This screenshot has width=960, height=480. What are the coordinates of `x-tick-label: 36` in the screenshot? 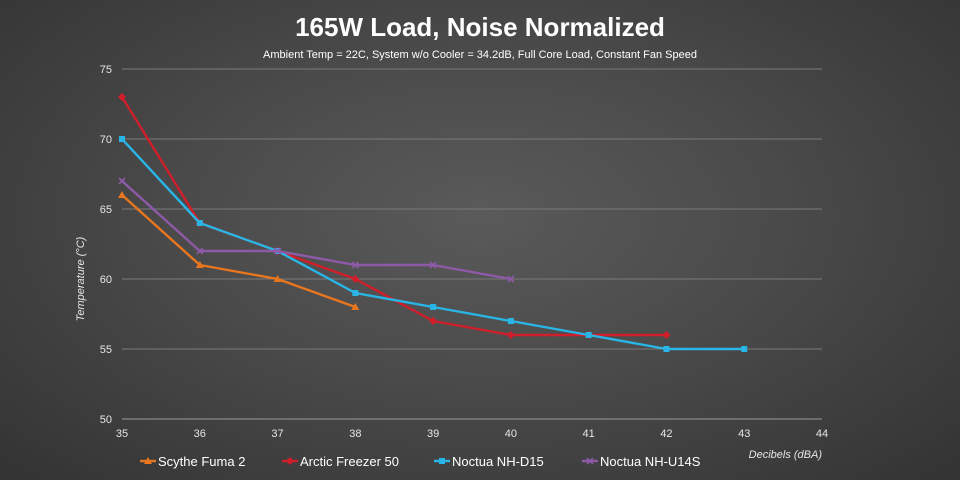 It's located at (200, 434).